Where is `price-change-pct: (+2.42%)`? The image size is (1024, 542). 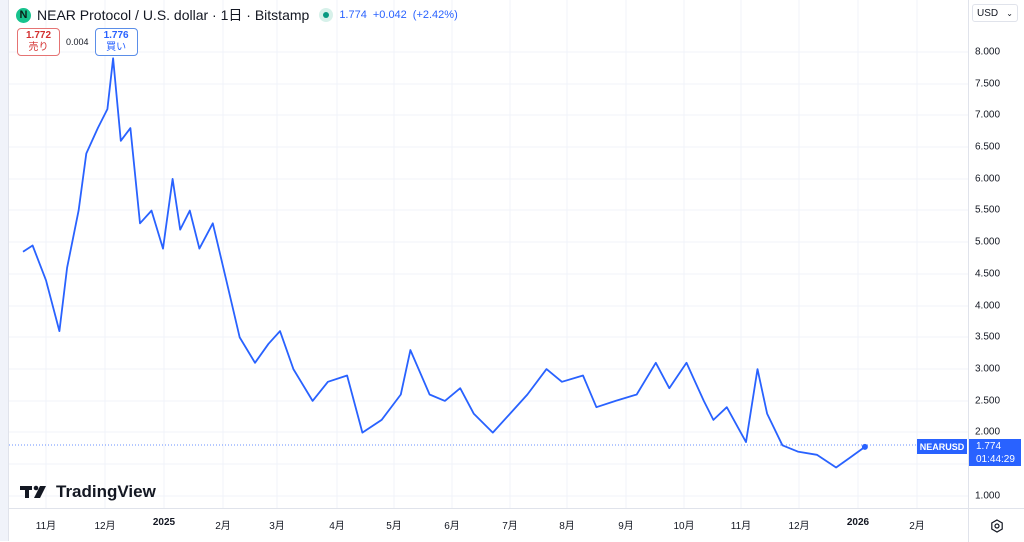
price-change-pct: (+2.42%) is located at coordinates (435, 15).